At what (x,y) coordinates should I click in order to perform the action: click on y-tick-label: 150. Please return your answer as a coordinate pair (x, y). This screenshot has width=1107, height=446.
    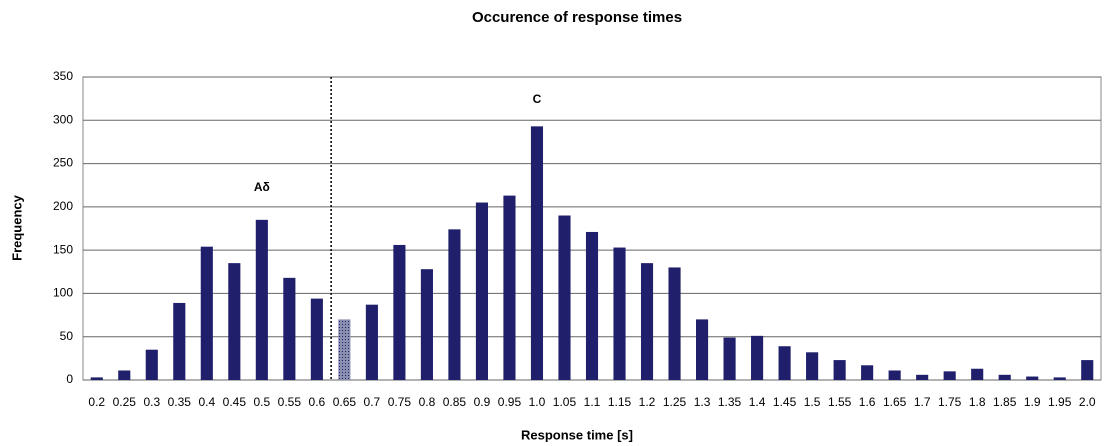
    Looking at the image, I should click on (63, 249).